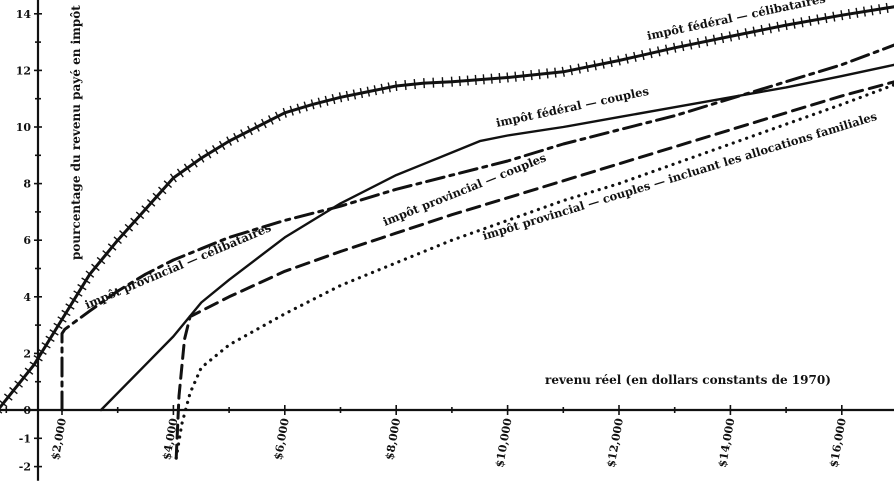  I want to click on series-label-provincial-singles: impôt provincial — célibataires, so click(178, 265).